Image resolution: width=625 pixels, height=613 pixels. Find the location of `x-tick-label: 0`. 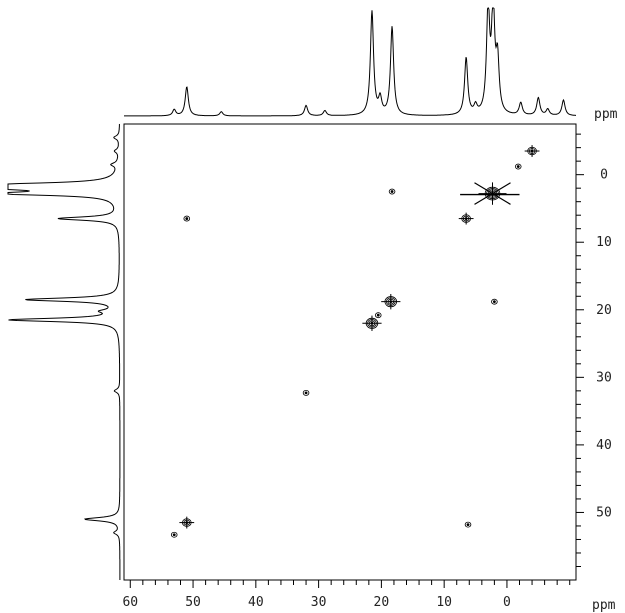

x-tick-label: 0 is located at coordinates (507, 602).